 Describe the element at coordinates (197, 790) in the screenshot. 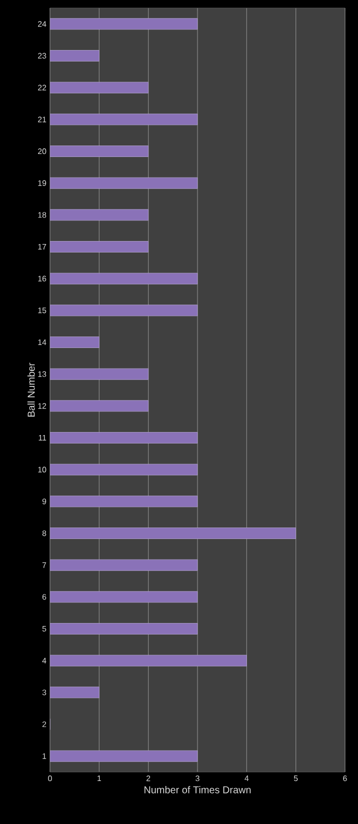

I see `x-axis-title: Number of Times Drawn` at that location.